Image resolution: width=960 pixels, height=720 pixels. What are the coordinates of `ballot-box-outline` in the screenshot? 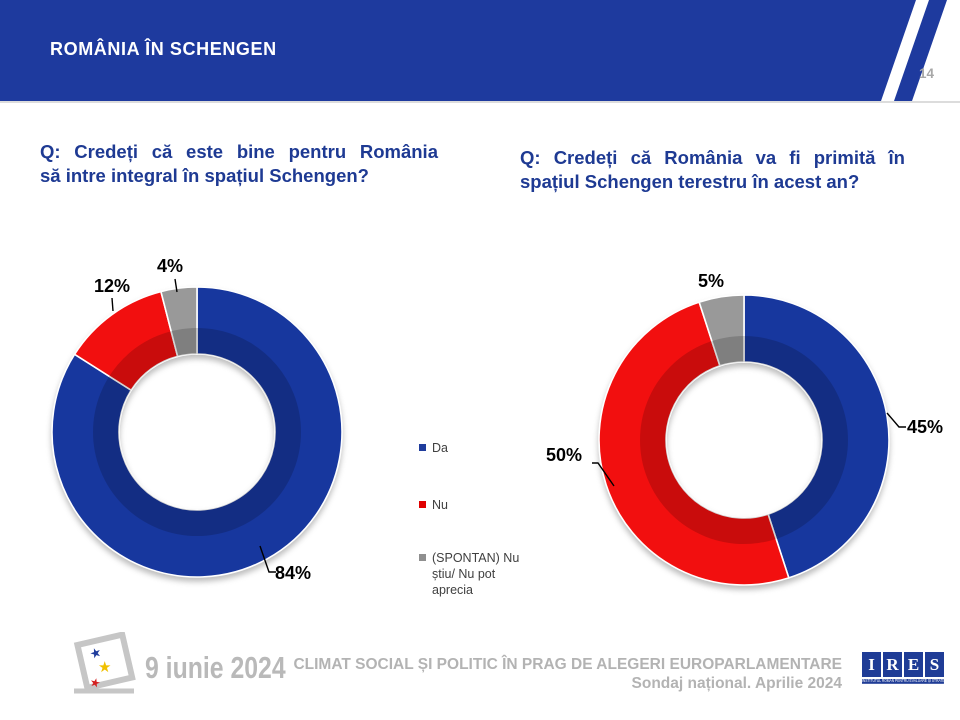 It's located at (104, 662).